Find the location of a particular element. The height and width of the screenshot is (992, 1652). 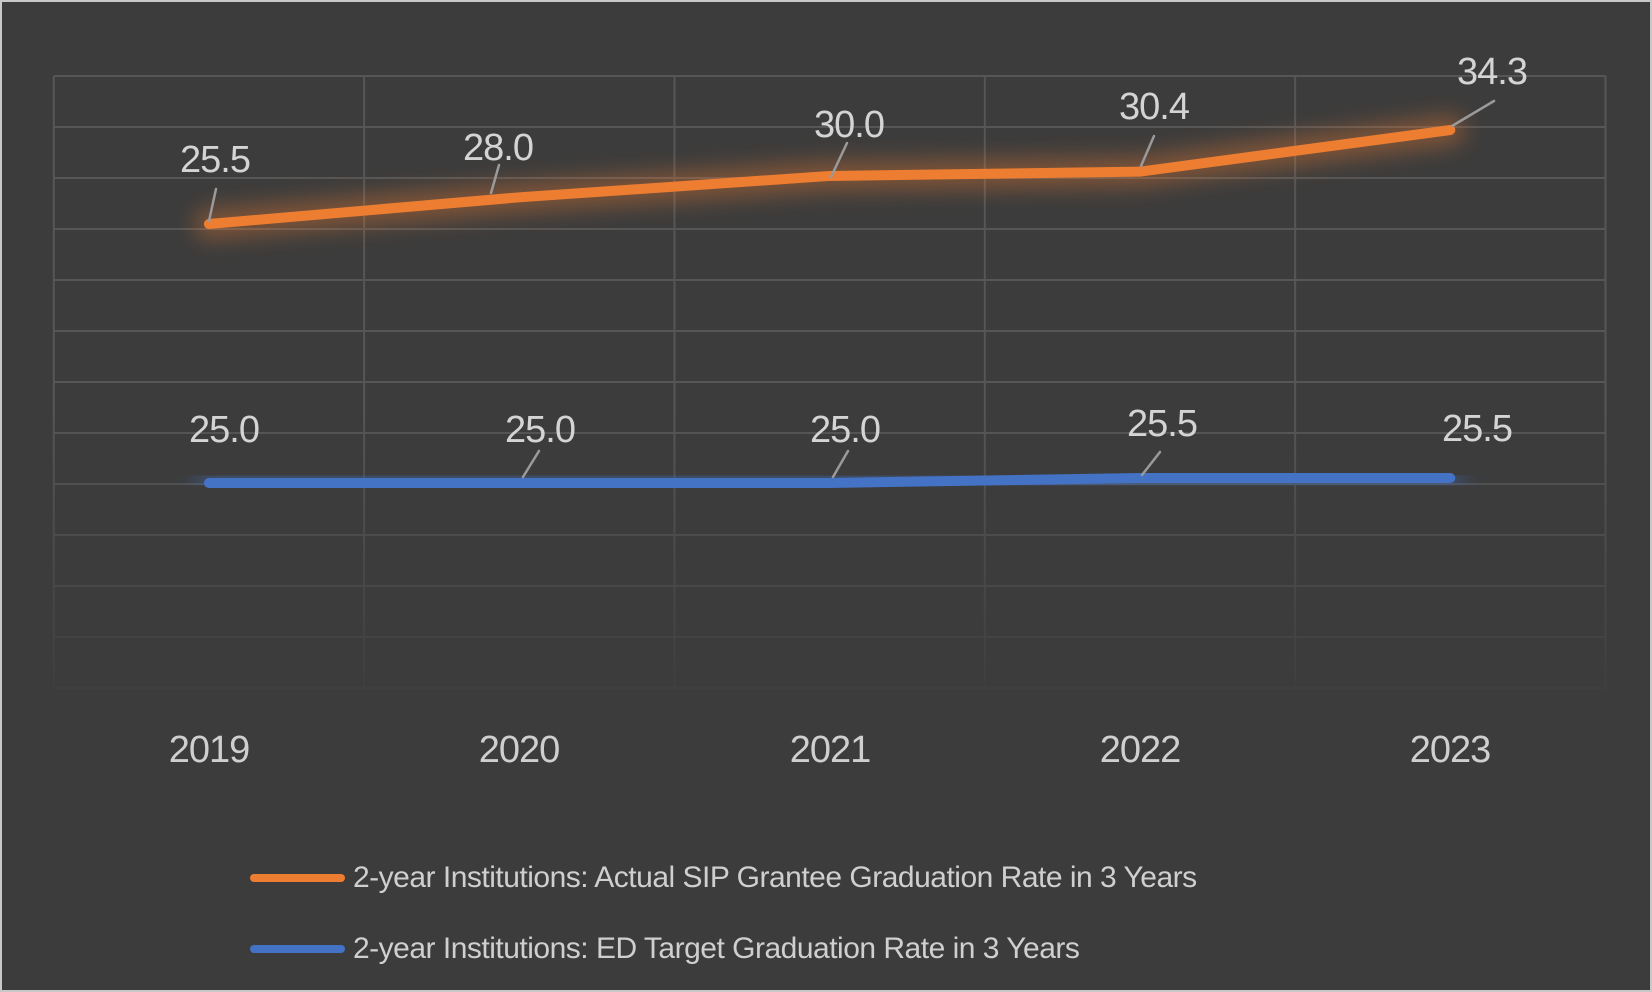

data-label-actual-2019: 25.5 is located at coordinates (215, 160).